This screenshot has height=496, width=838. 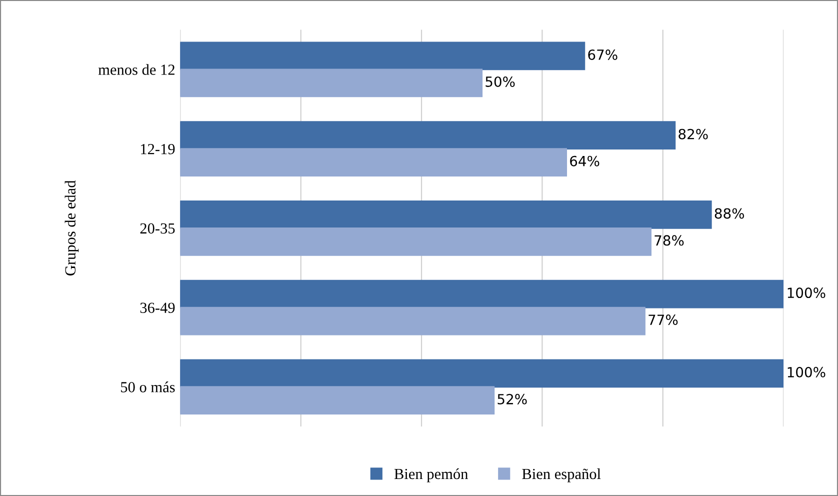 What do you see at coordinates (512, 399) in the screenshot?
I see `data-label: 52%` at bounding box center [512, 399].